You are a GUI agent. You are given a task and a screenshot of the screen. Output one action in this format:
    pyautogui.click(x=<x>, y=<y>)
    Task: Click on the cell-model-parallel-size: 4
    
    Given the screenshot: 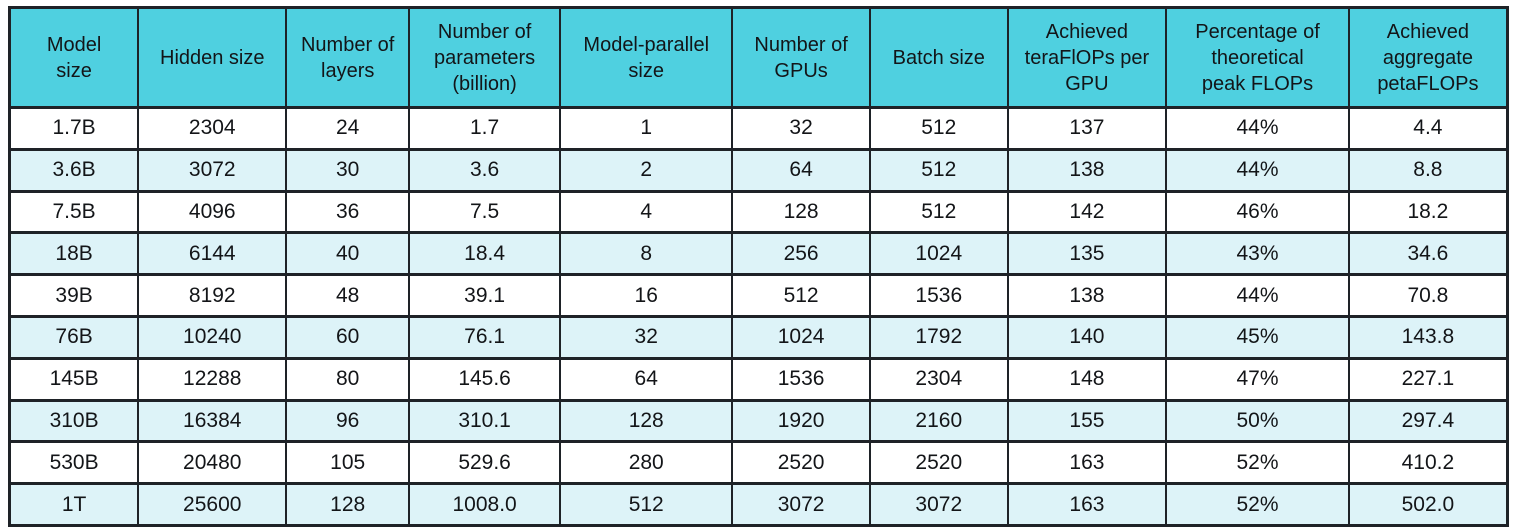 What is the action you would take?
    pyautogui.click(x=646, y=212)
    